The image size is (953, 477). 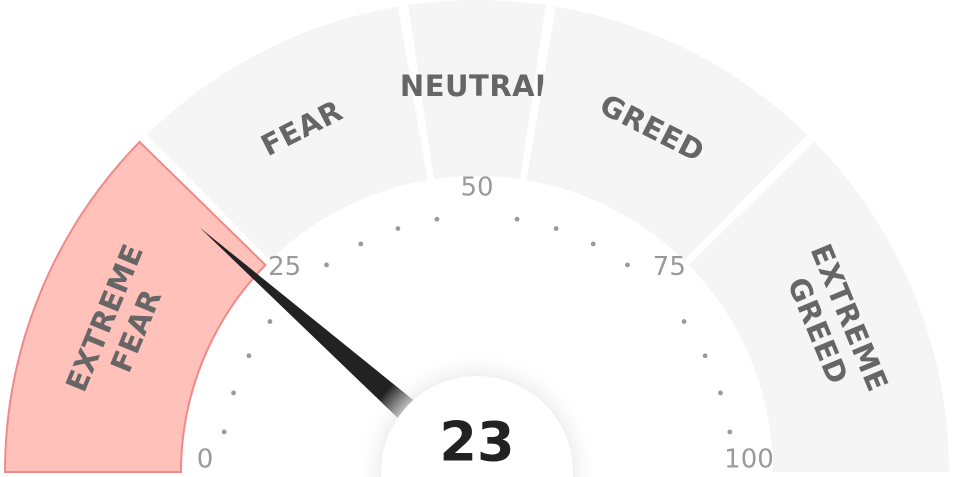 What do you see at coordinates (476, 442) in the screenshot?
I see `value-label: 23` at bounding box center [476, 442].